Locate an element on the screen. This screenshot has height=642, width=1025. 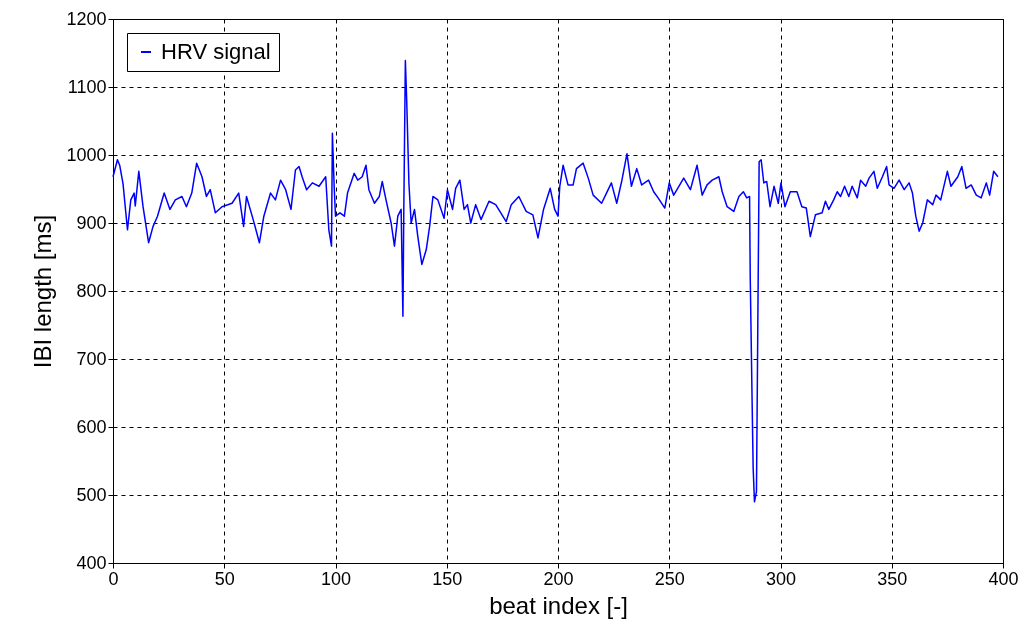
x-tick-label: 200 is located at coordinates (558, 578).